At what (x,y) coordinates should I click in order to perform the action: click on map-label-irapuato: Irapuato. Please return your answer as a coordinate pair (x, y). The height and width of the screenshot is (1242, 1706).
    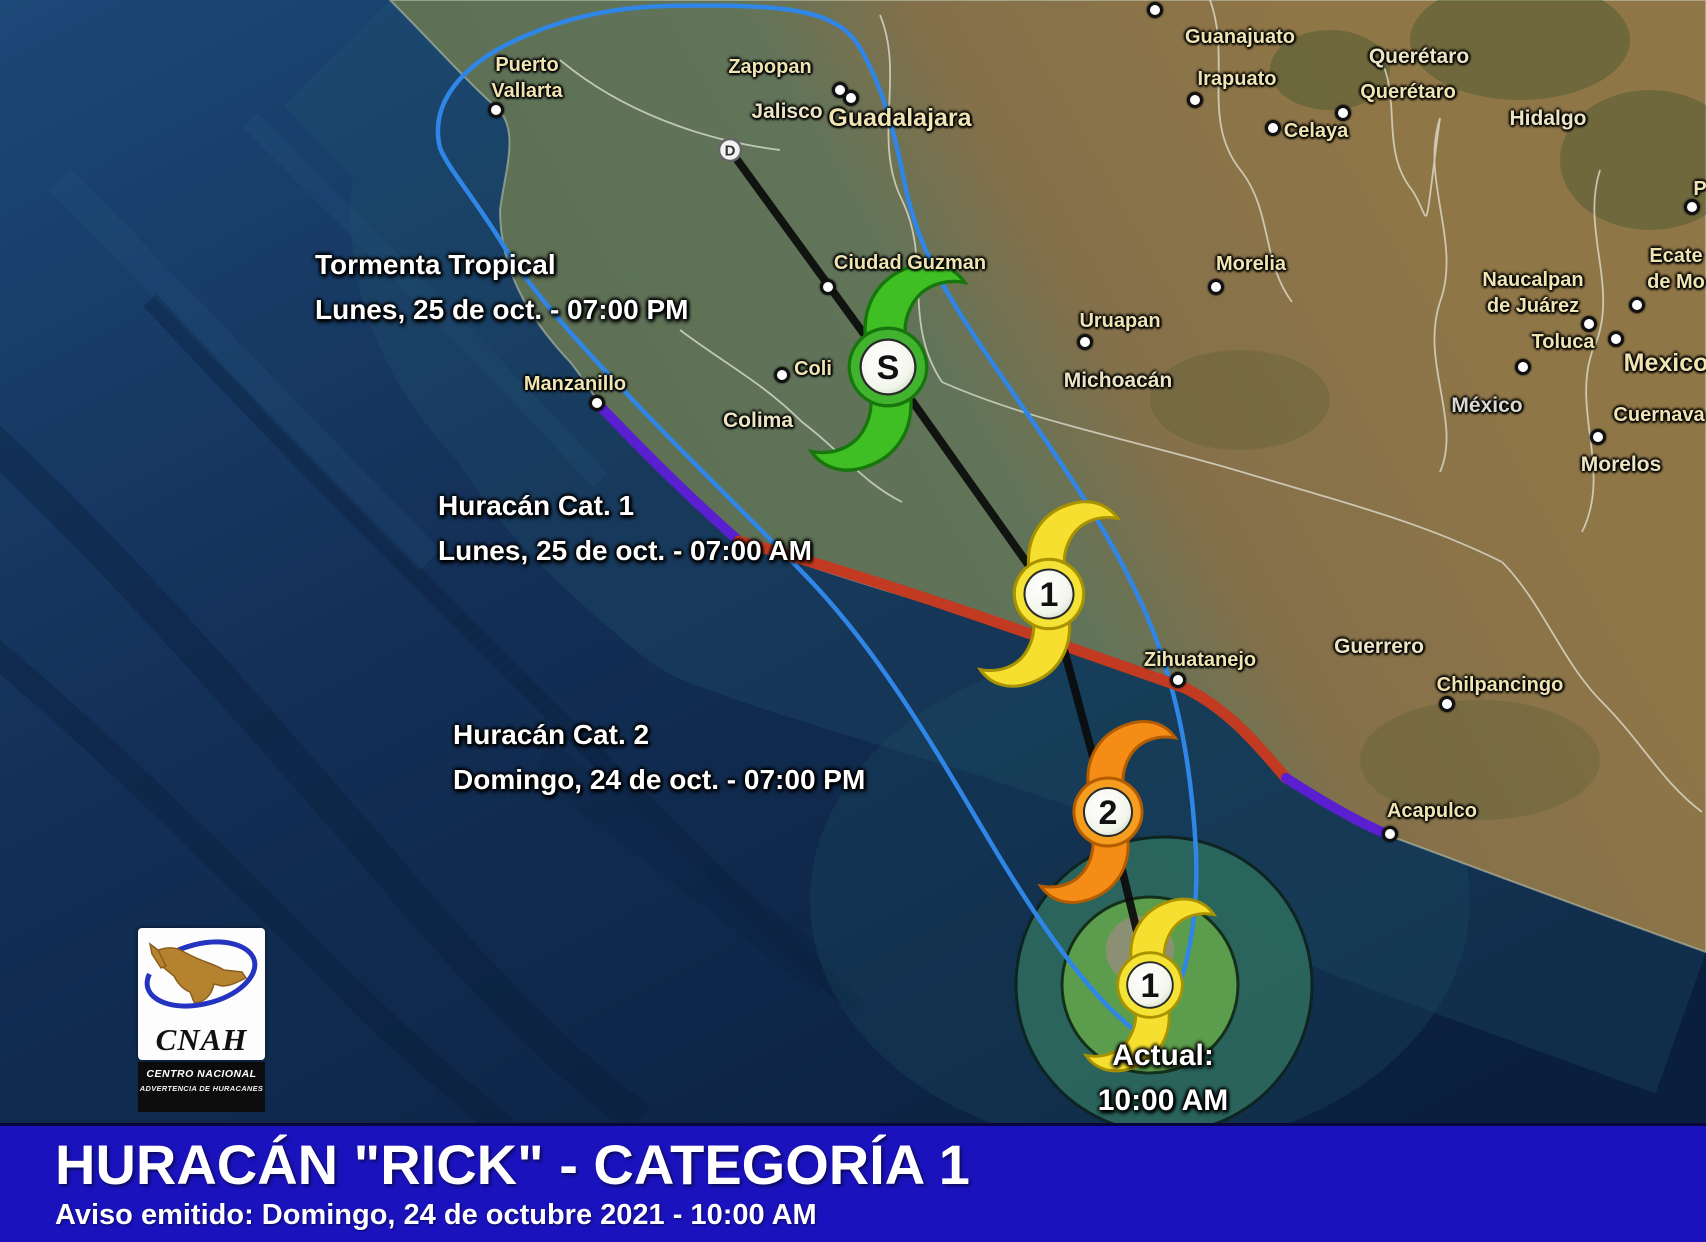
    Looking at the image, I should click on (1237, 79).